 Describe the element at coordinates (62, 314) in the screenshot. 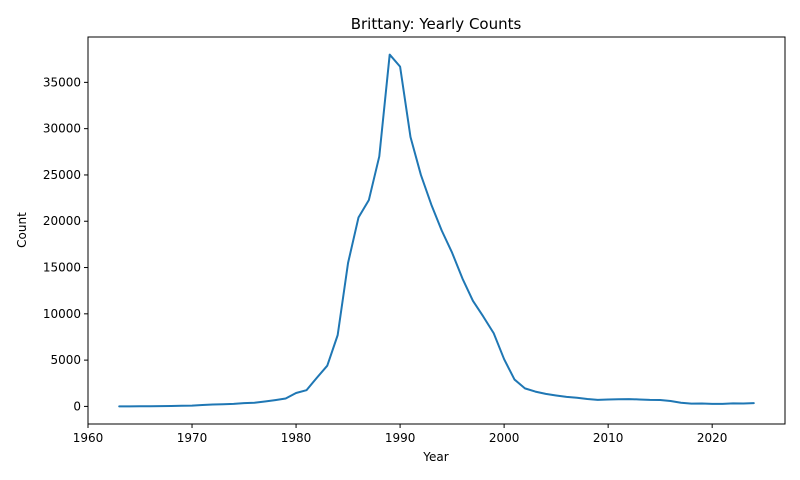

I see `y-tick-label: 10000` at that location.